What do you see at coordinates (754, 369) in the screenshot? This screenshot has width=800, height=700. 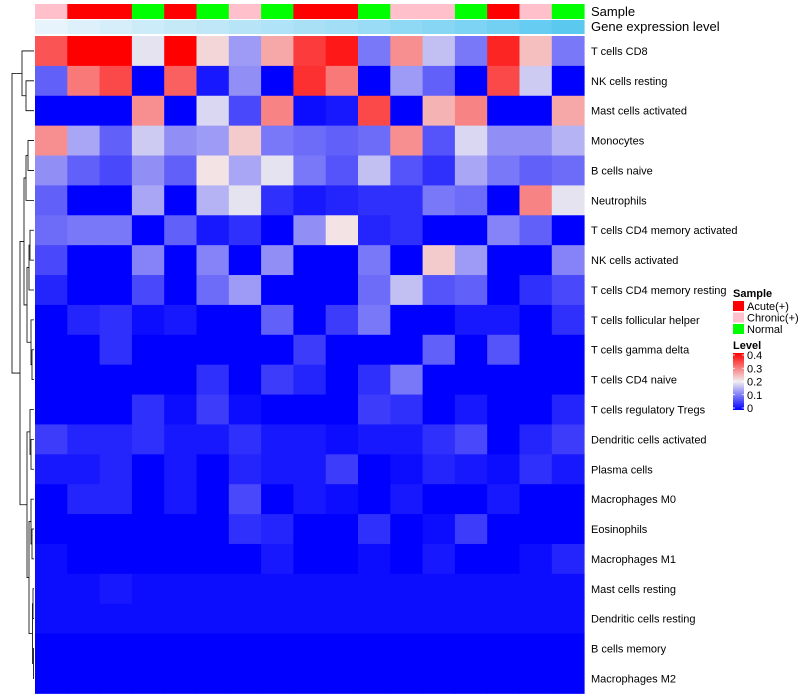 I see `legend-level-tick-label: 0.3` at bounding box center [754, 369].